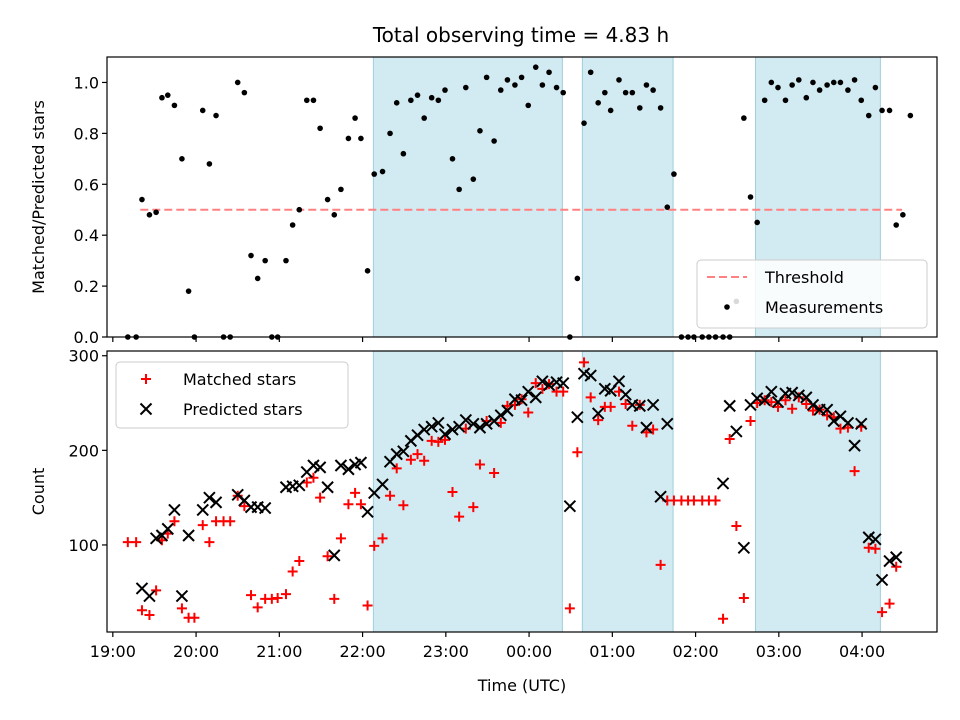  I want to click on y-tick-label-3: 0.6, so click(86, 184).